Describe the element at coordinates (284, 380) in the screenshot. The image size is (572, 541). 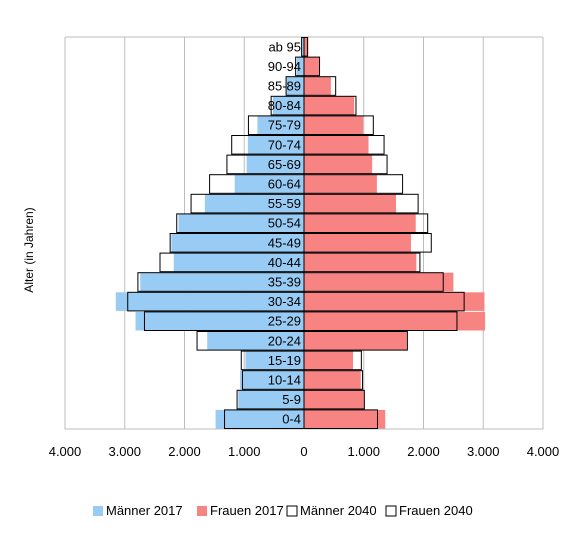
I see `age-group-label: 10-14` at that location.